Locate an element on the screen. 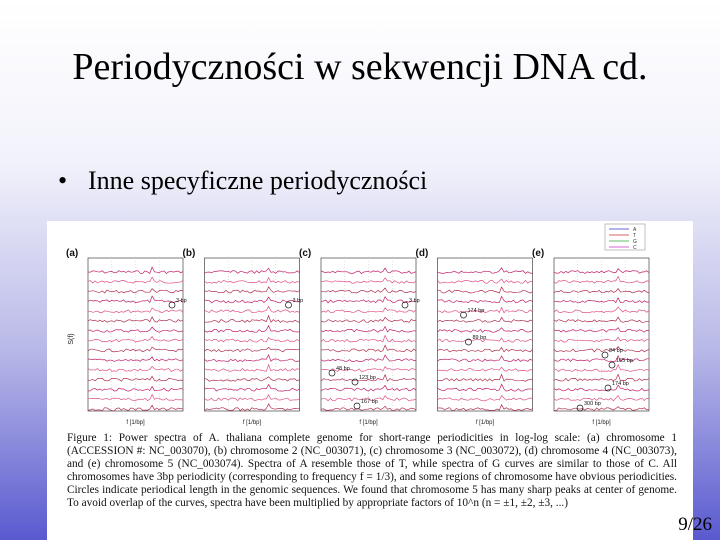 The image size is (720, 540). legend-label: T is located at coordinates (634, 236).